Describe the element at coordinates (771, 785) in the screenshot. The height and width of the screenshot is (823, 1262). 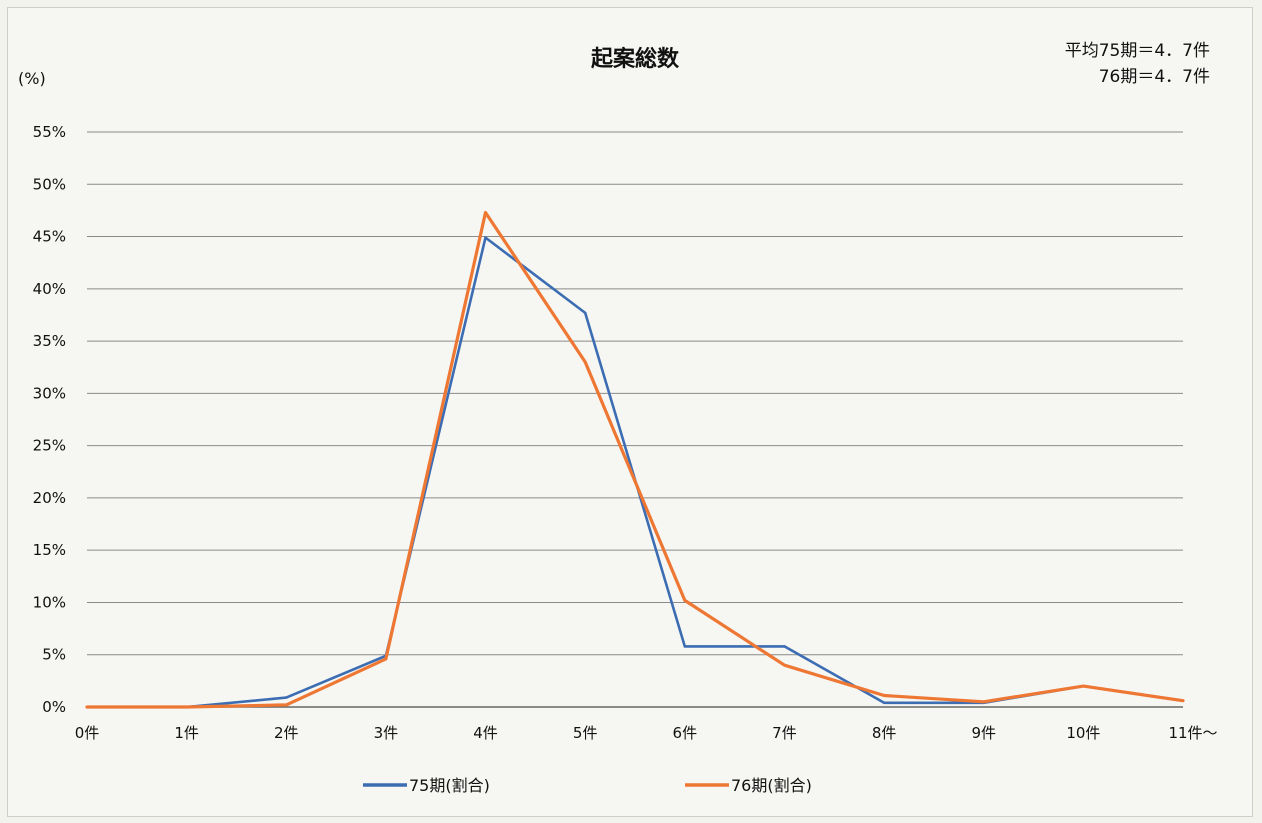
I see `legend-label: 76期(割合)` at that location.